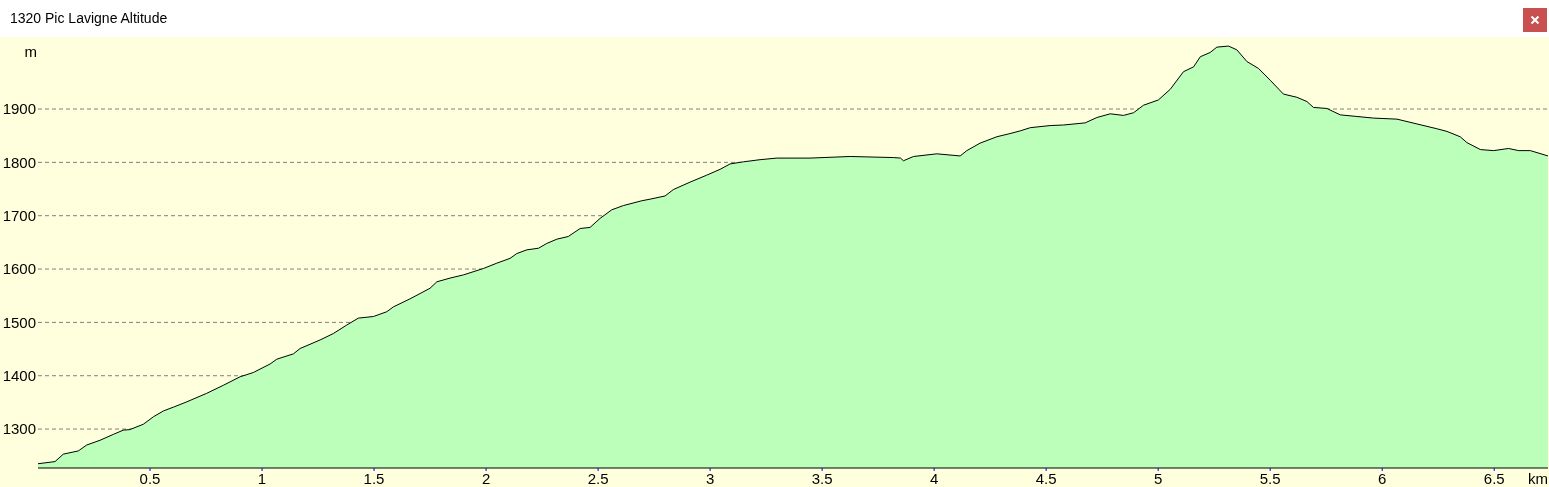 The height and width of the screenshot is (487, 1549). What do you see at coordinates (1494, 478) in the screenshot?
I see `x-tick-label: 6.5` at bounding box center [1494, 478].